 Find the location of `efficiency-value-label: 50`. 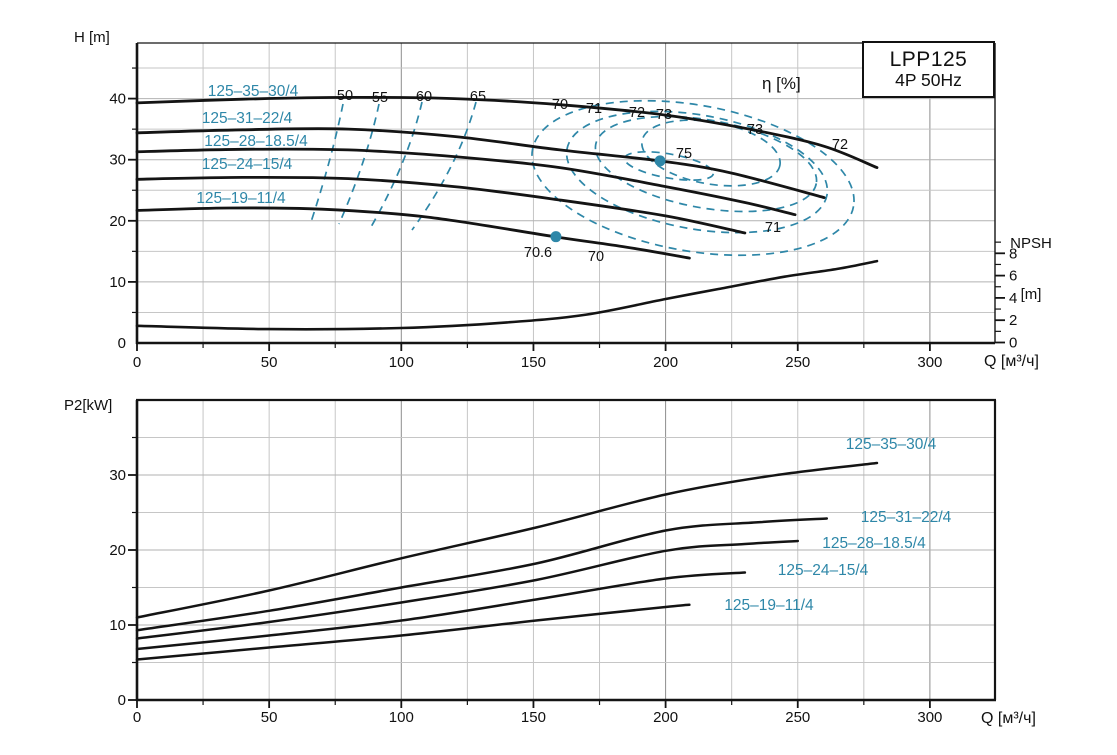

efficiency-value-label: 50 is located at coordinates (345, 96).